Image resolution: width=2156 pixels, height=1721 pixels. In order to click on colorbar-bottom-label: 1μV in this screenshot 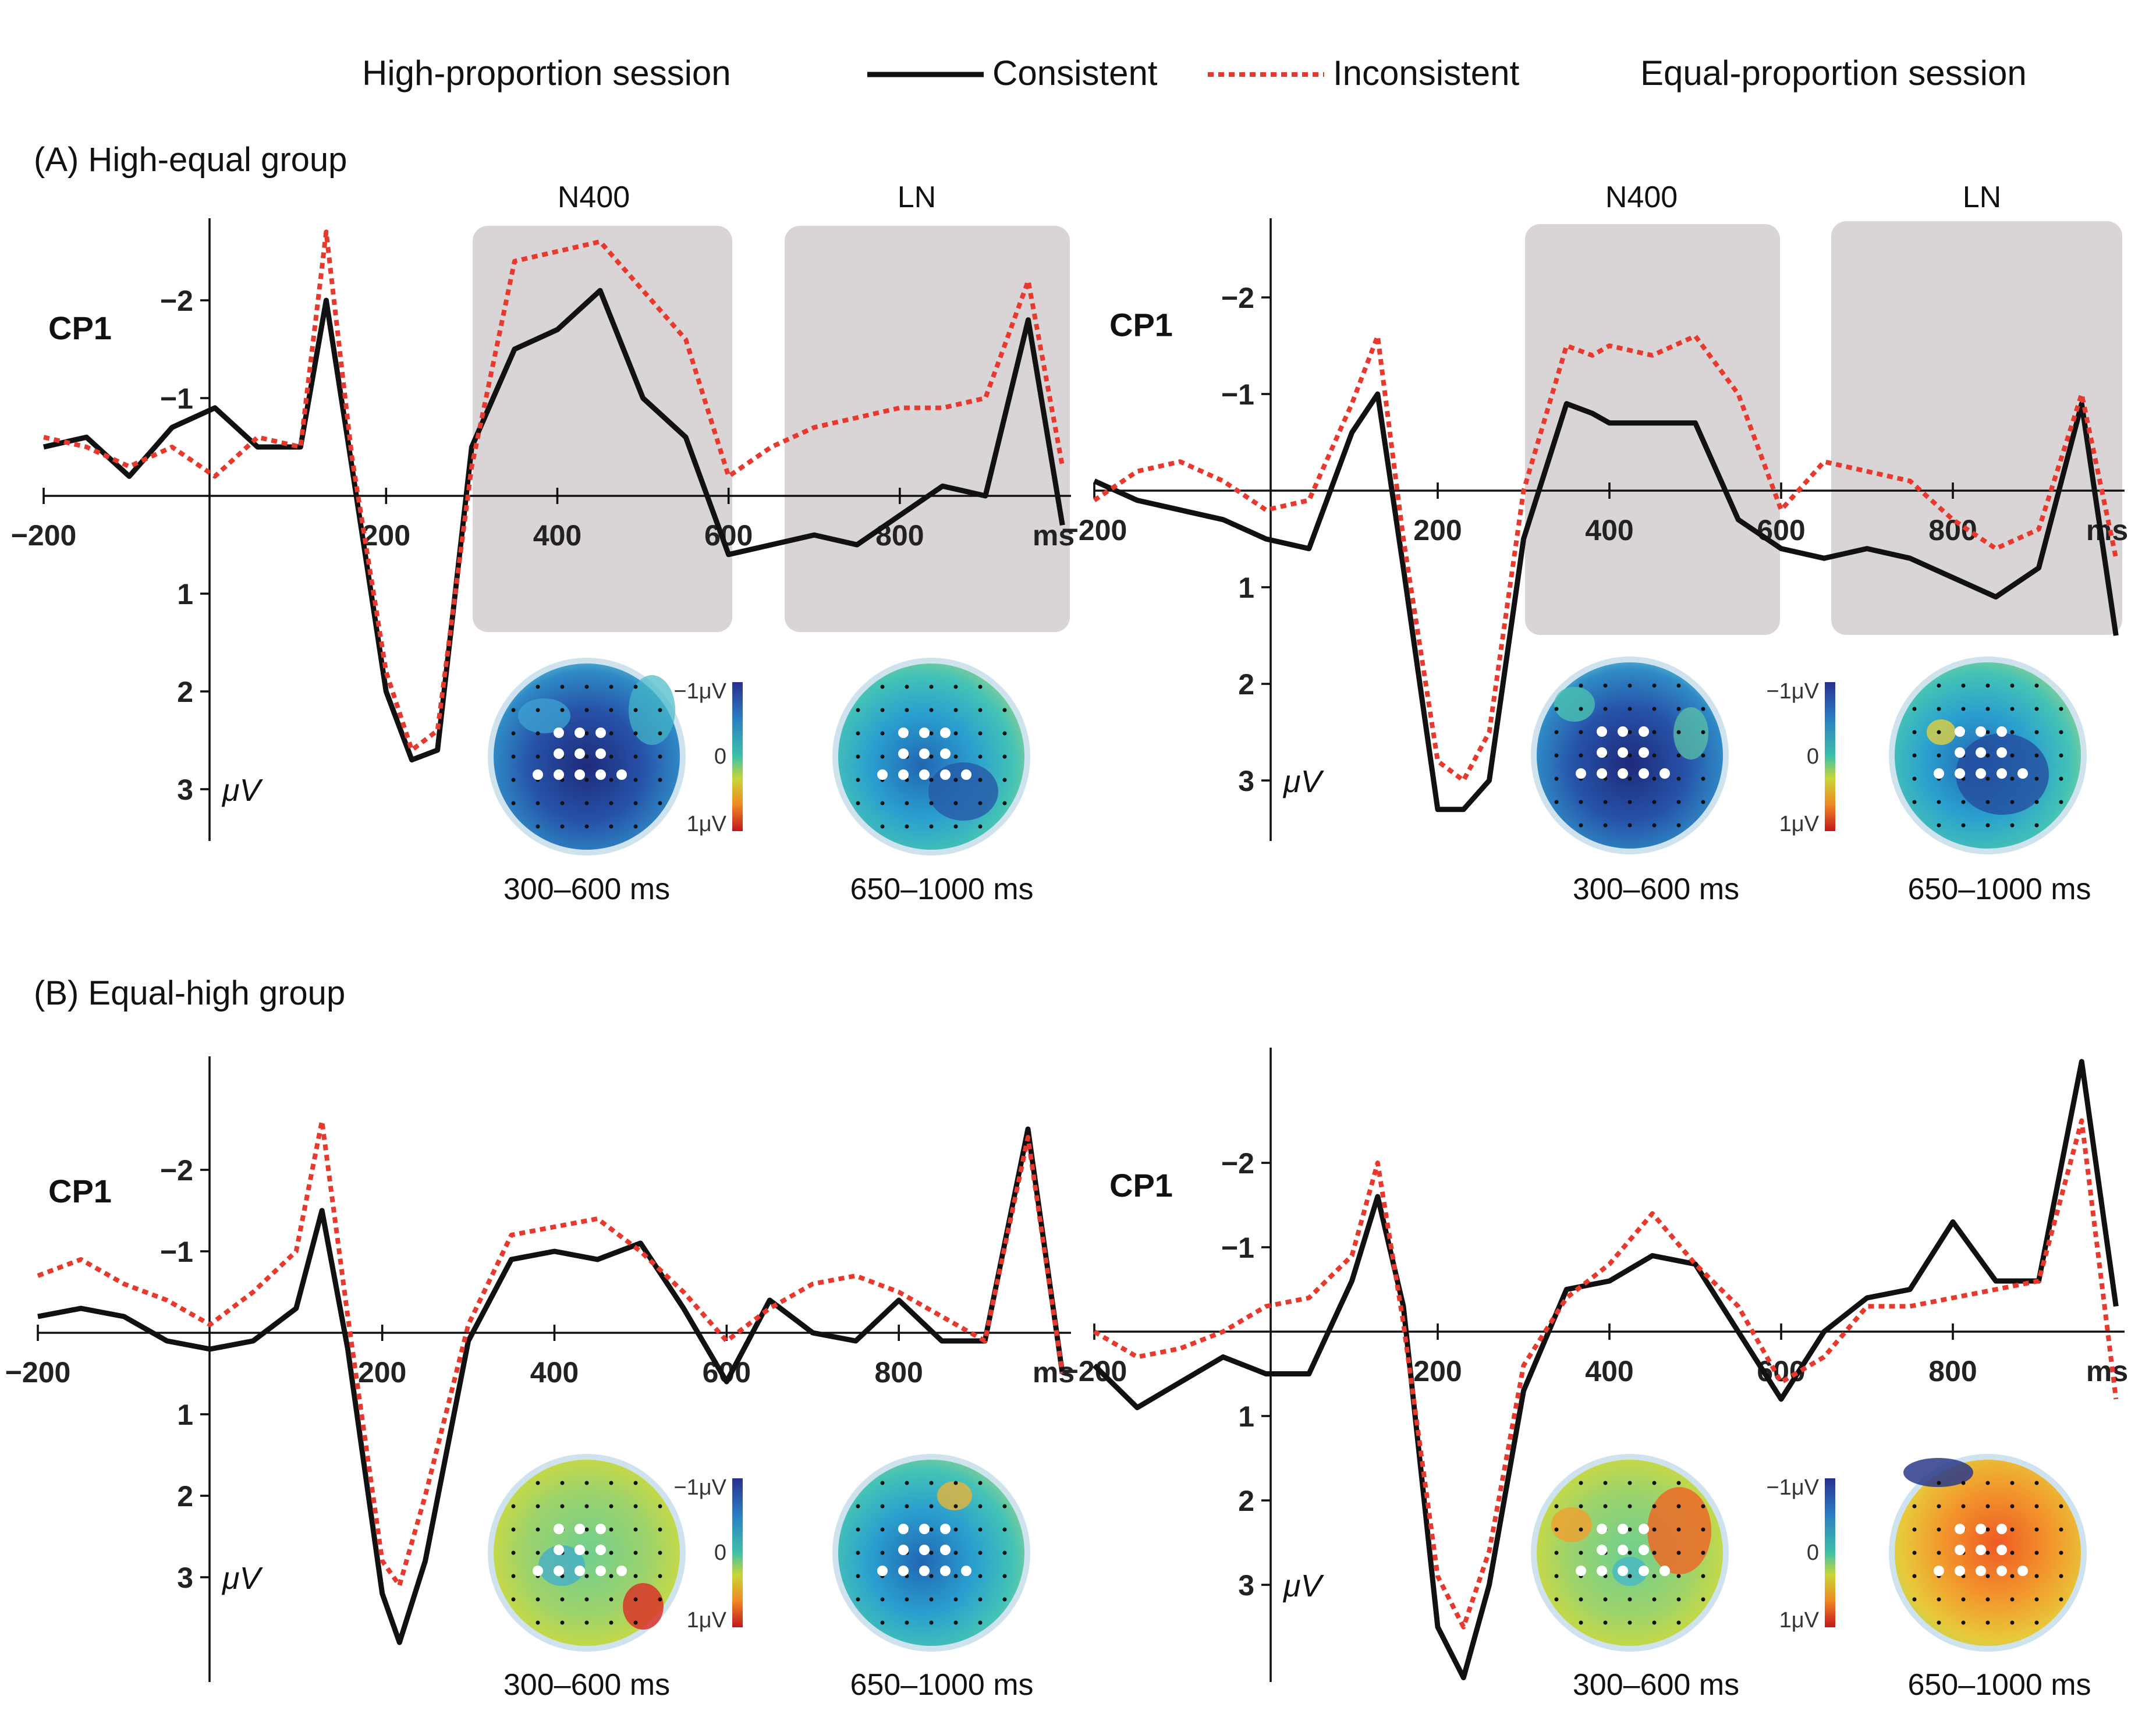, I will do `click(1800, 1620)`.